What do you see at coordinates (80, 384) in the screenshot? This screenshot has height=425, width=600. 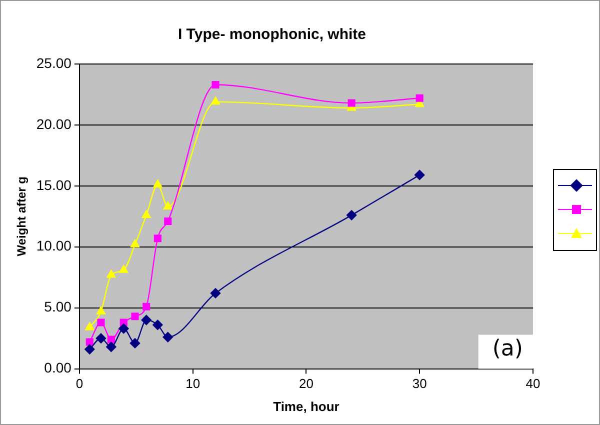 I see `x-tick-label: 0` at bounding box center [80, 384].